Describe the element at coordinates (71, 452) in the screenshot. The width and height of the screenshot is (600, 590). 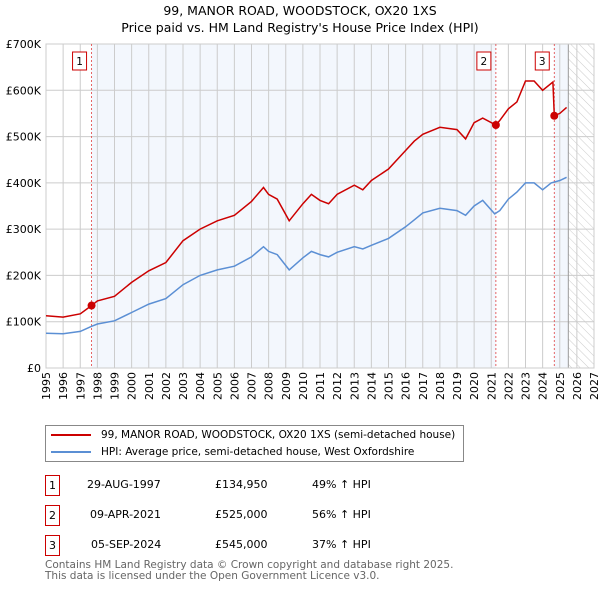
I see `legend-swatch-hpi` at that location.